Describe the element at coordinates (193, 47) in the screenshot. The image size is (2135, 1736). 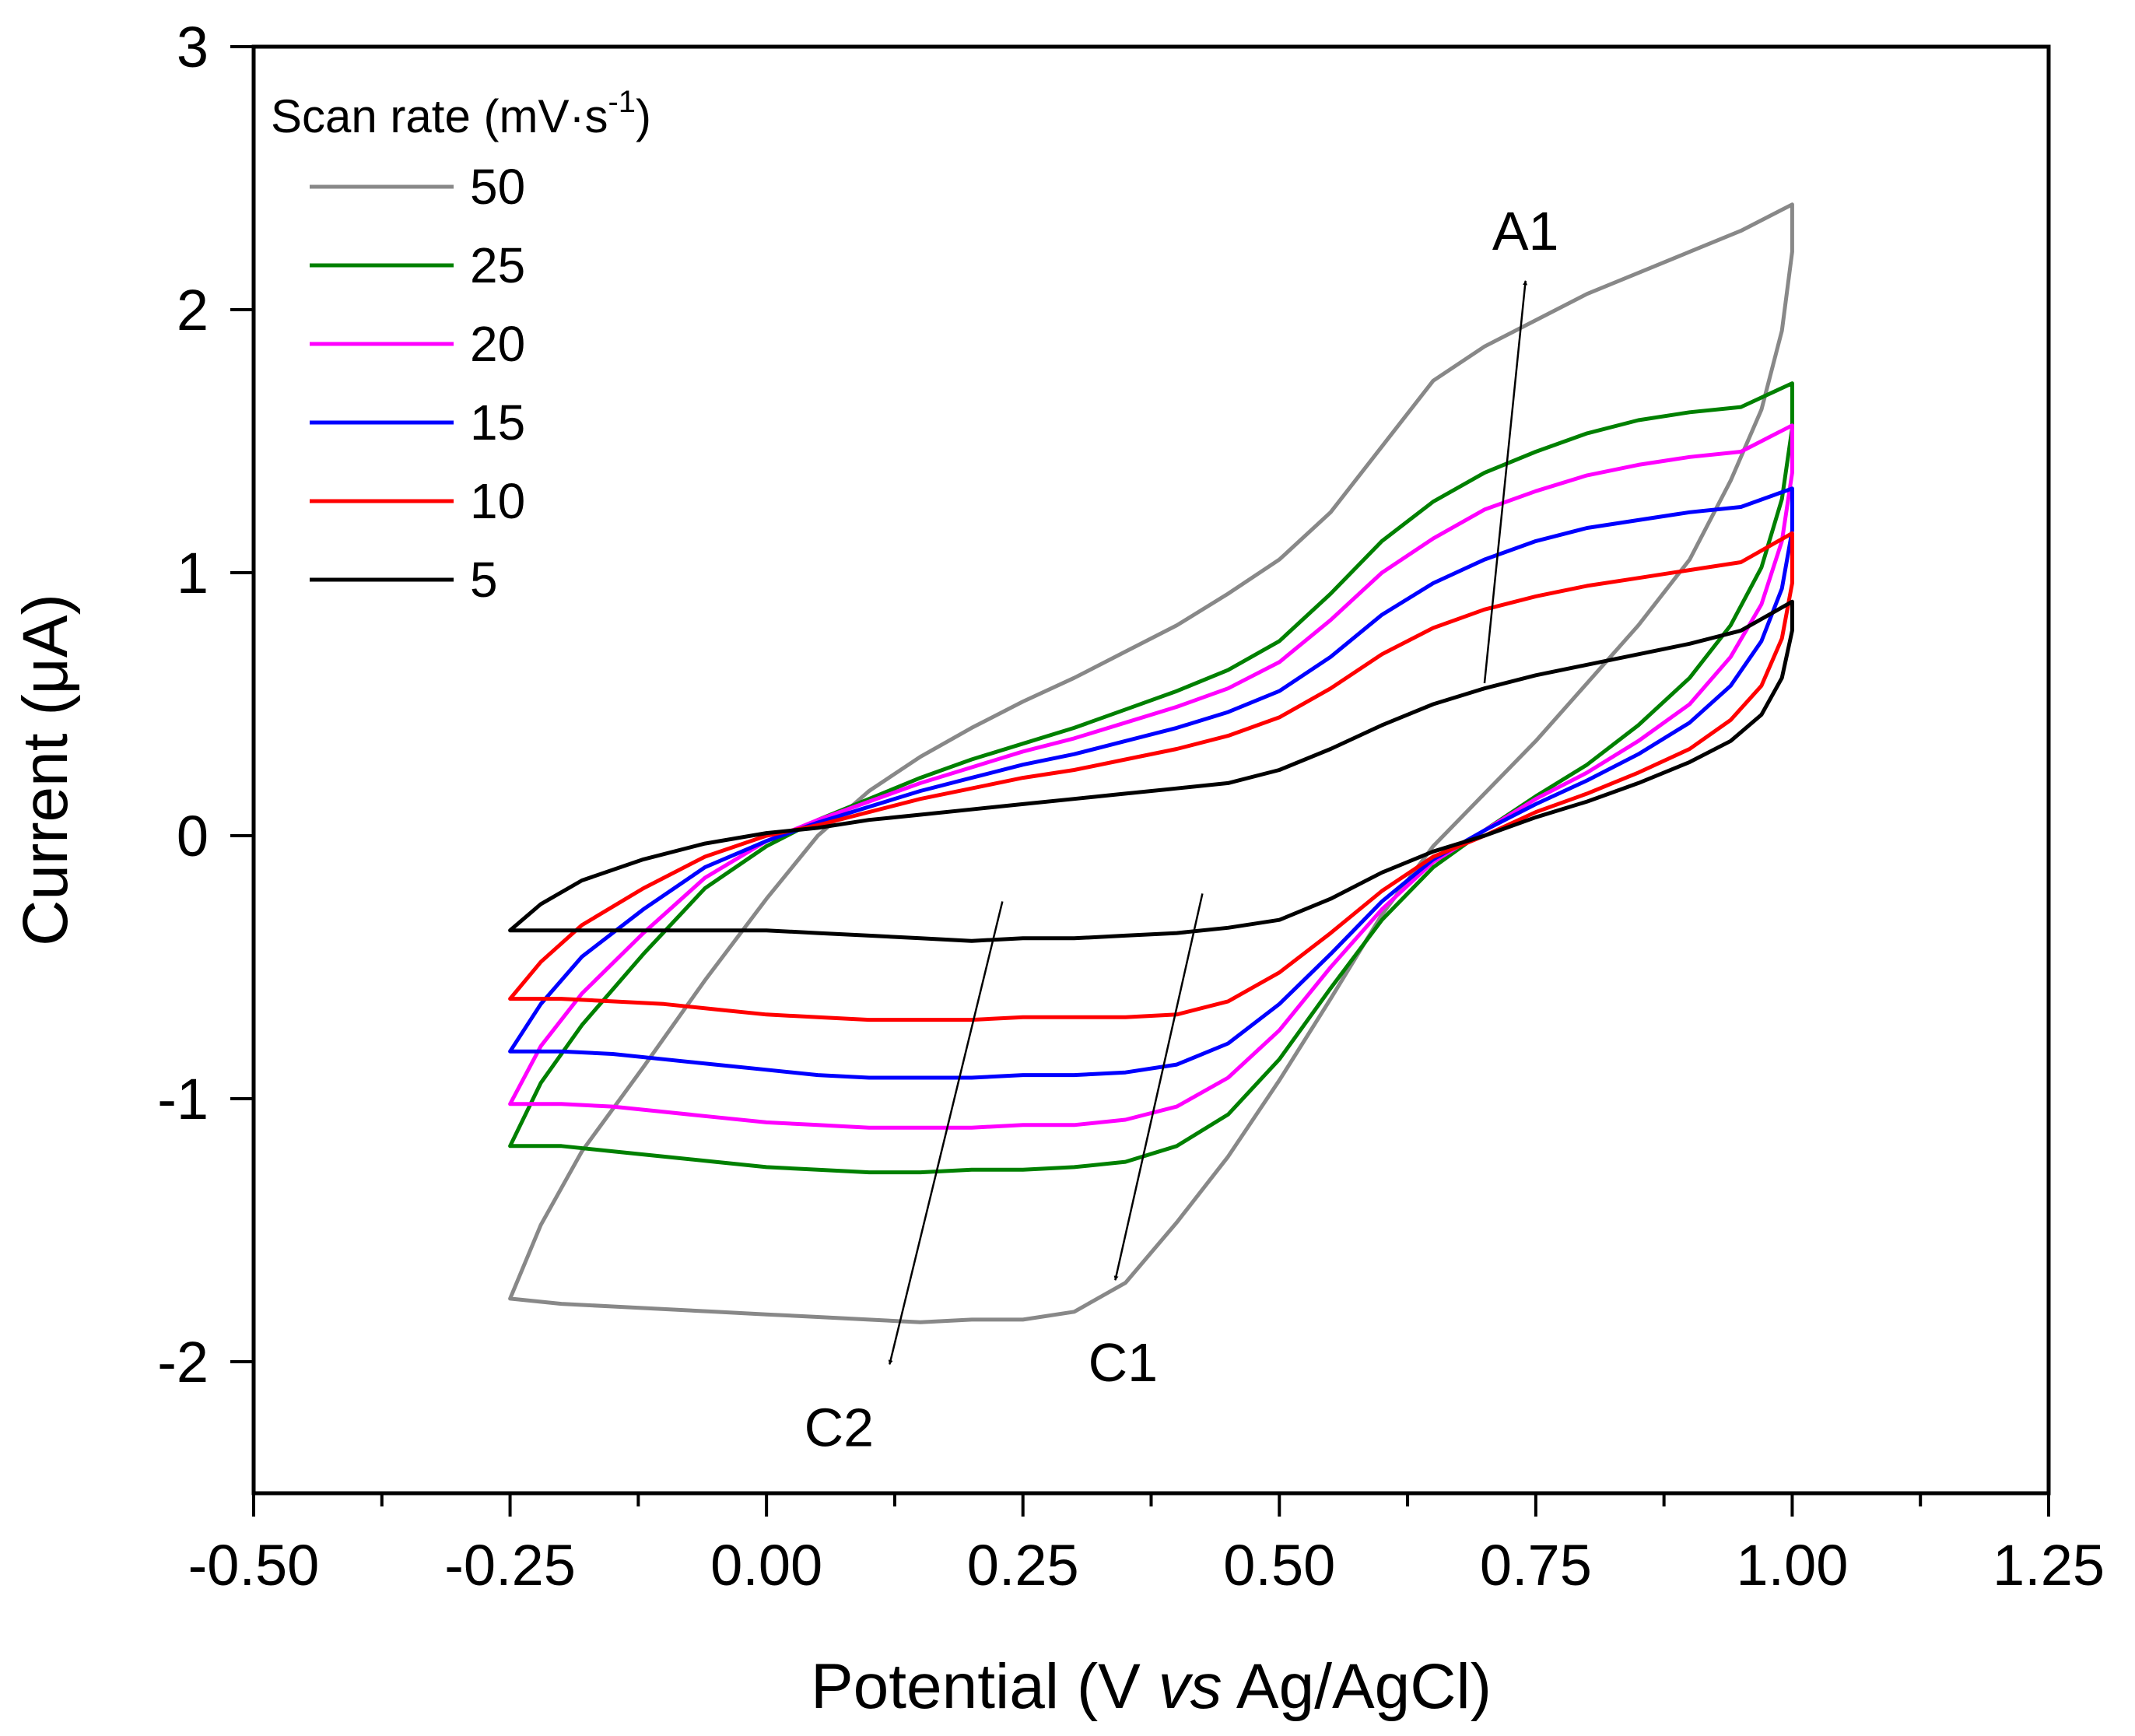
I see `y-tick-label: 3` at that location.